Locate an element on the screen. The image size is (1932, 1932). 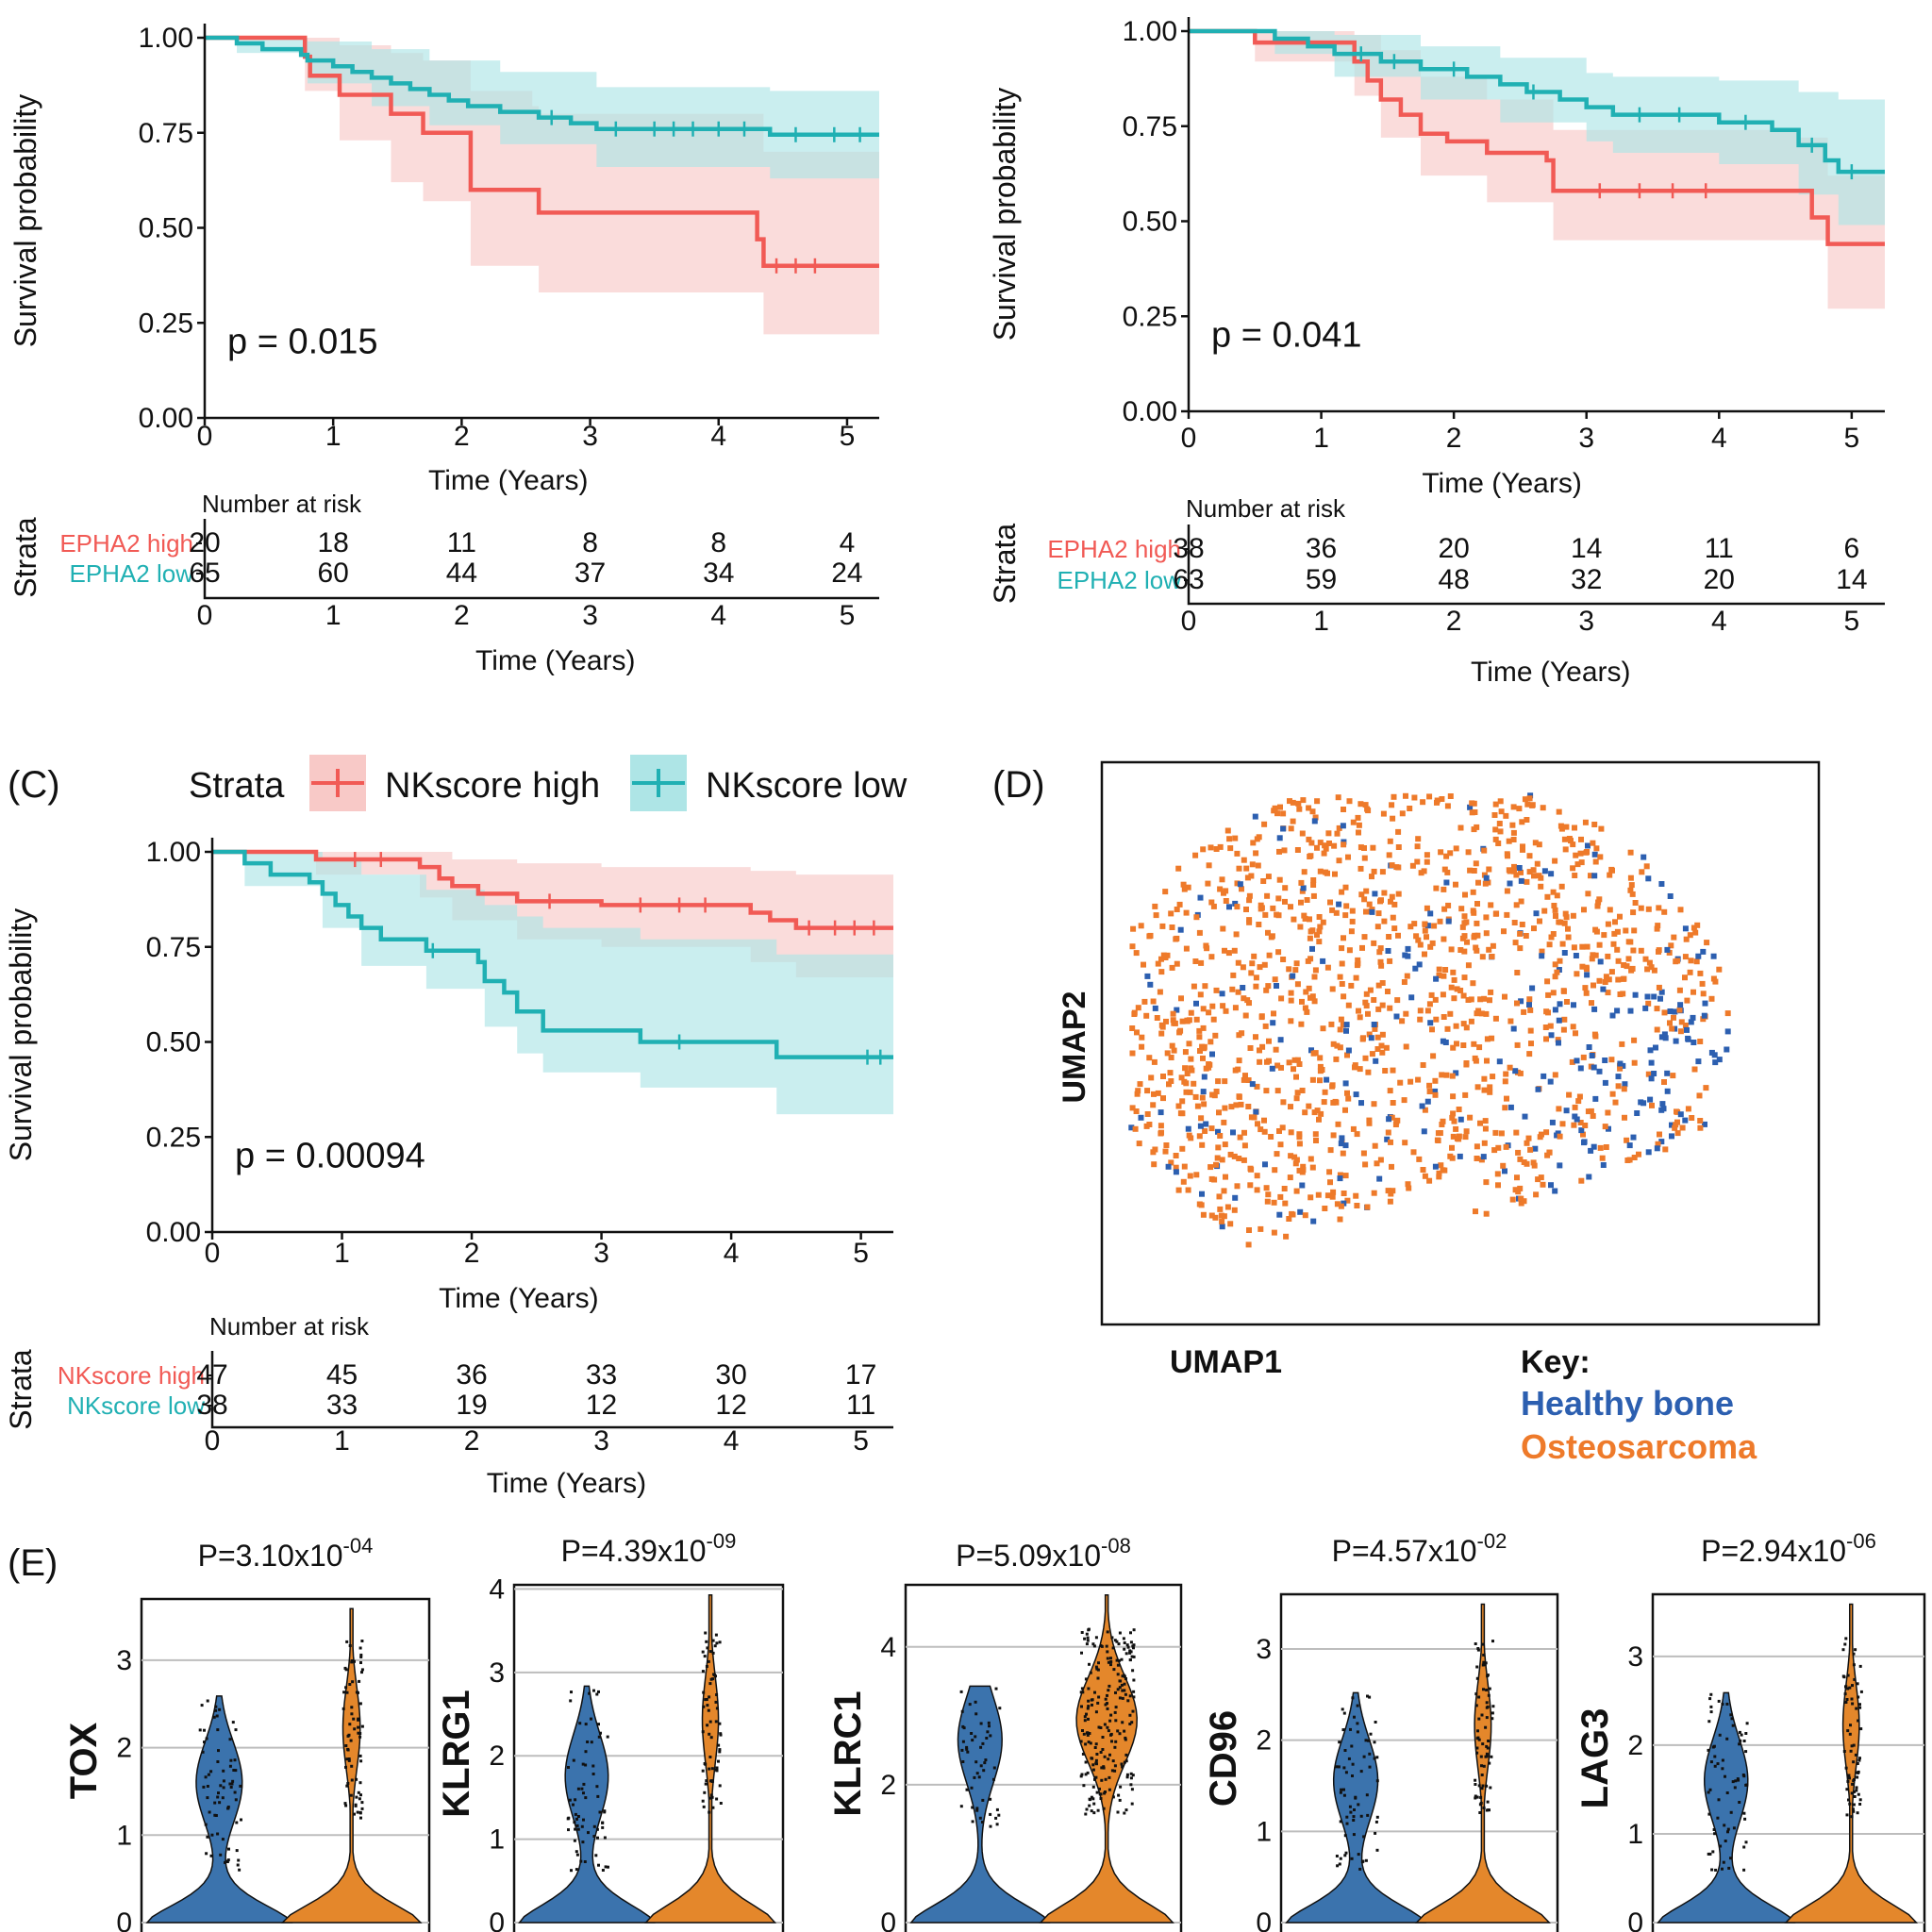
panel-label-c: (C) is located at coordinates (34, 785).